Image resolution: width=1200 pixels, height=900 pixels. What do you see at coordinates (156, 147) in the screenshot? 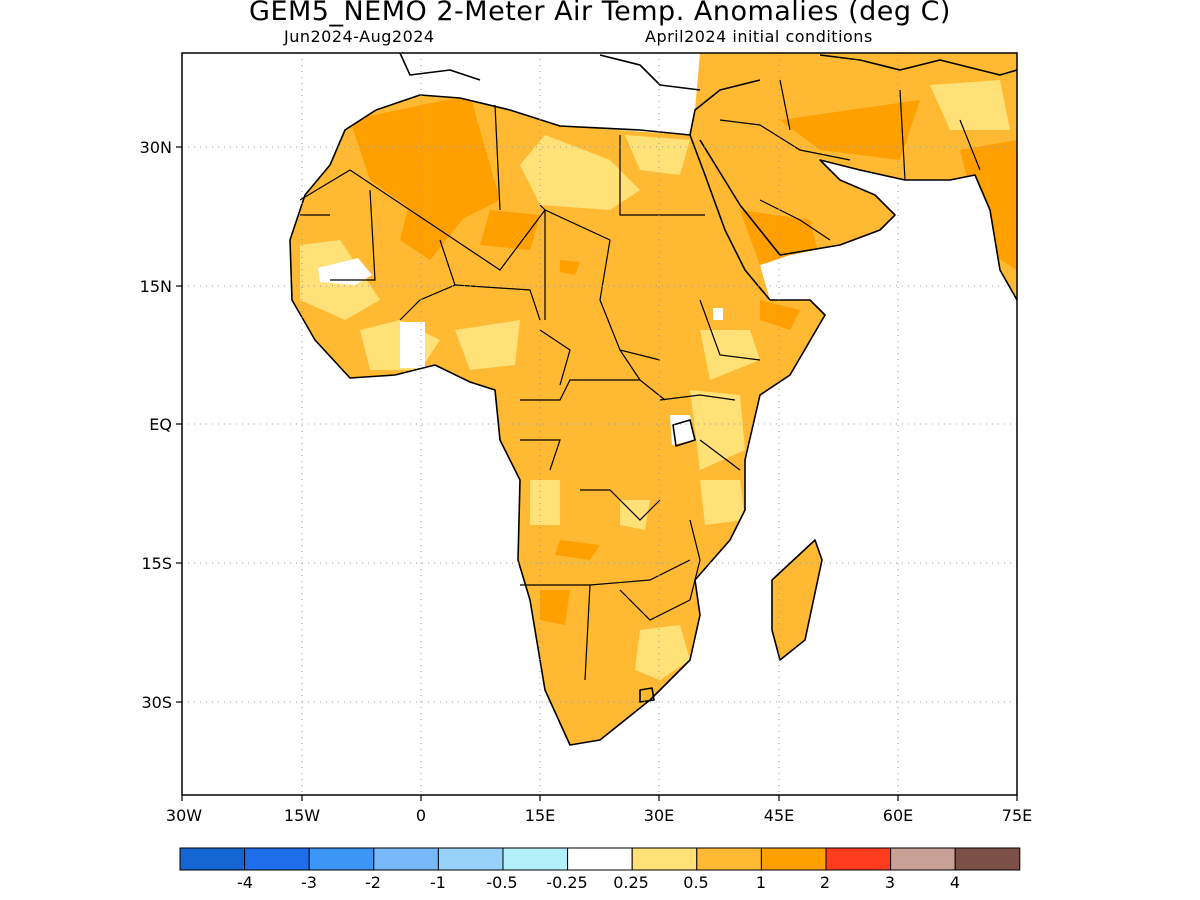
I see `lat-label-30n: 30N` at bounding box center [156, 147].